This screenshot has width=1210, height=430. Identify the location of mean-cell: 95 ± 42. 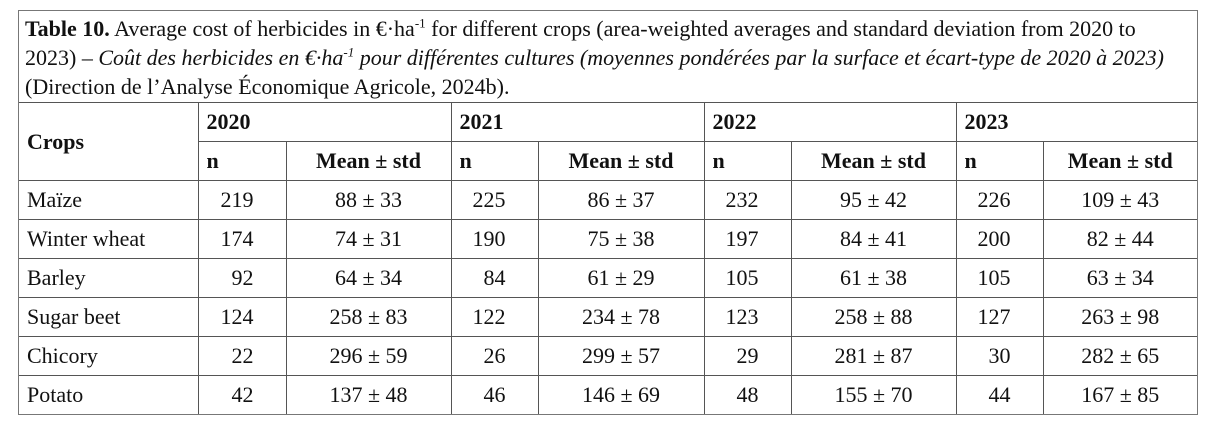
(873, 200).